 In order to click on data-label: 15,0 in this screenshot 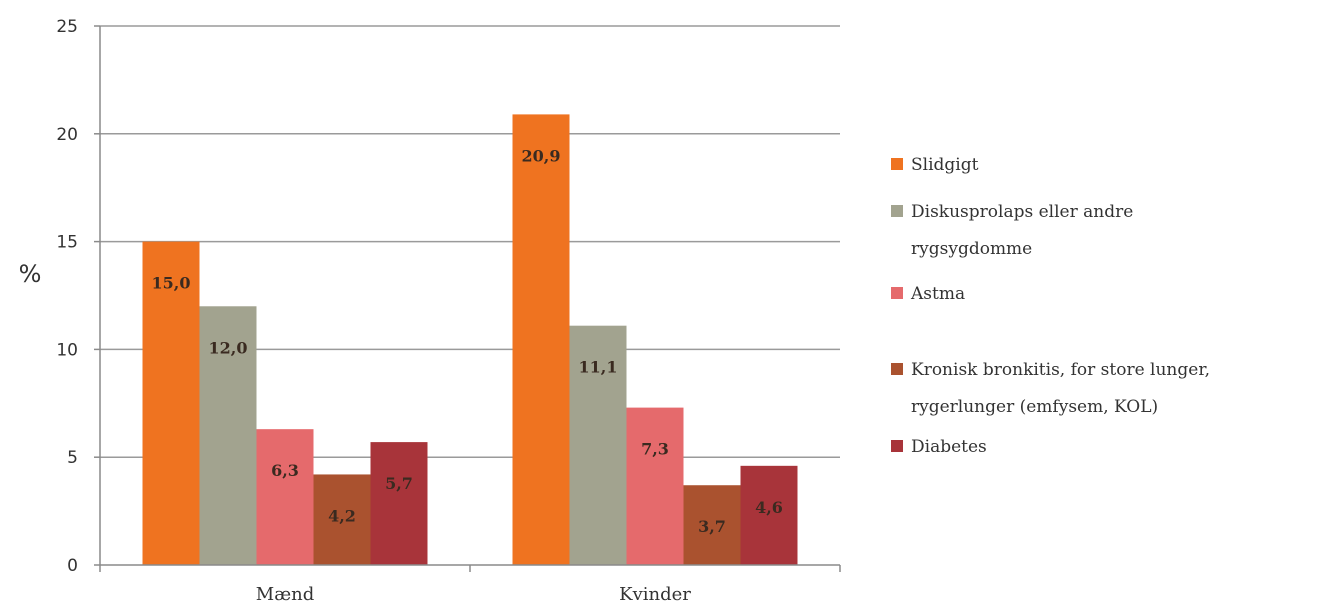, I will do `click(171, 283)`.